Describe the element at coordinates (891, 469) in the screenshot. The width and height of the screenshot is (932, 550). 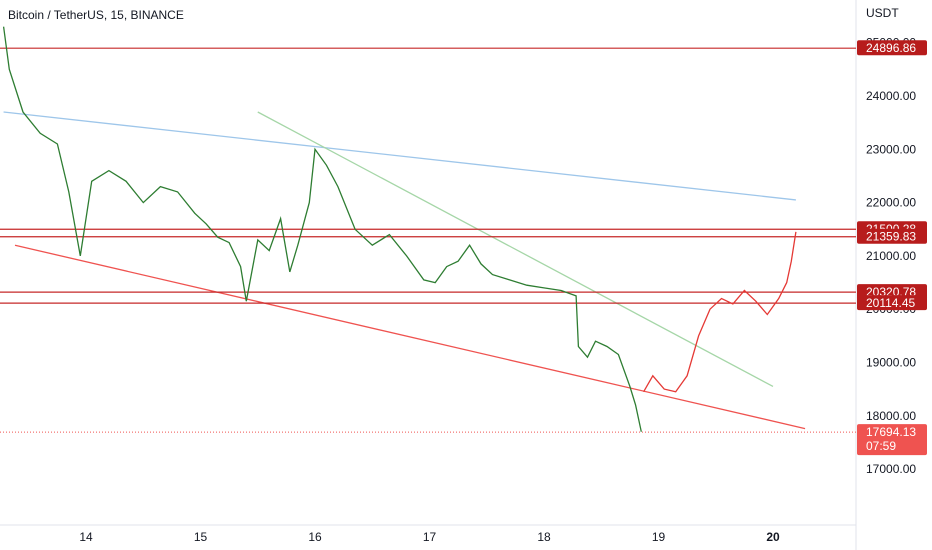
I see `y-tick-label: 17000.00` at that location.